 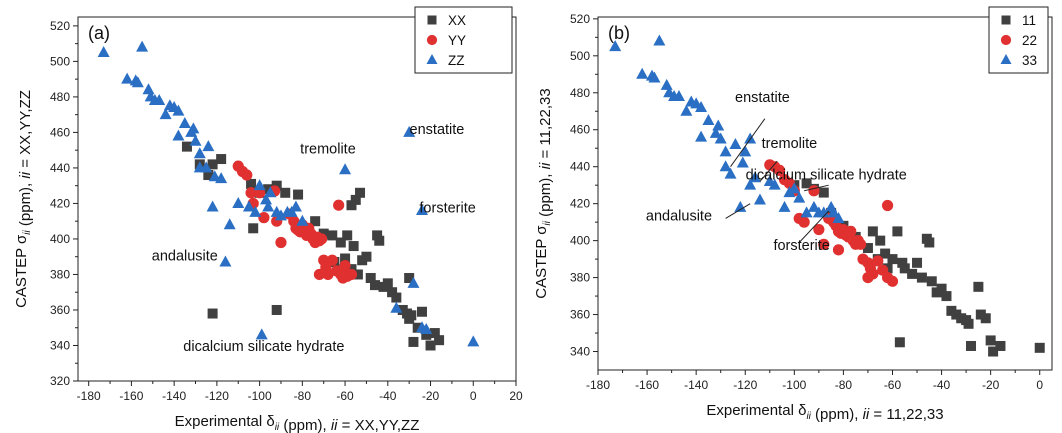 I want to click on x-axis-title: Experimental δii (ppm), ii = XX,YY,ZZ, so click(x=297, y=423).